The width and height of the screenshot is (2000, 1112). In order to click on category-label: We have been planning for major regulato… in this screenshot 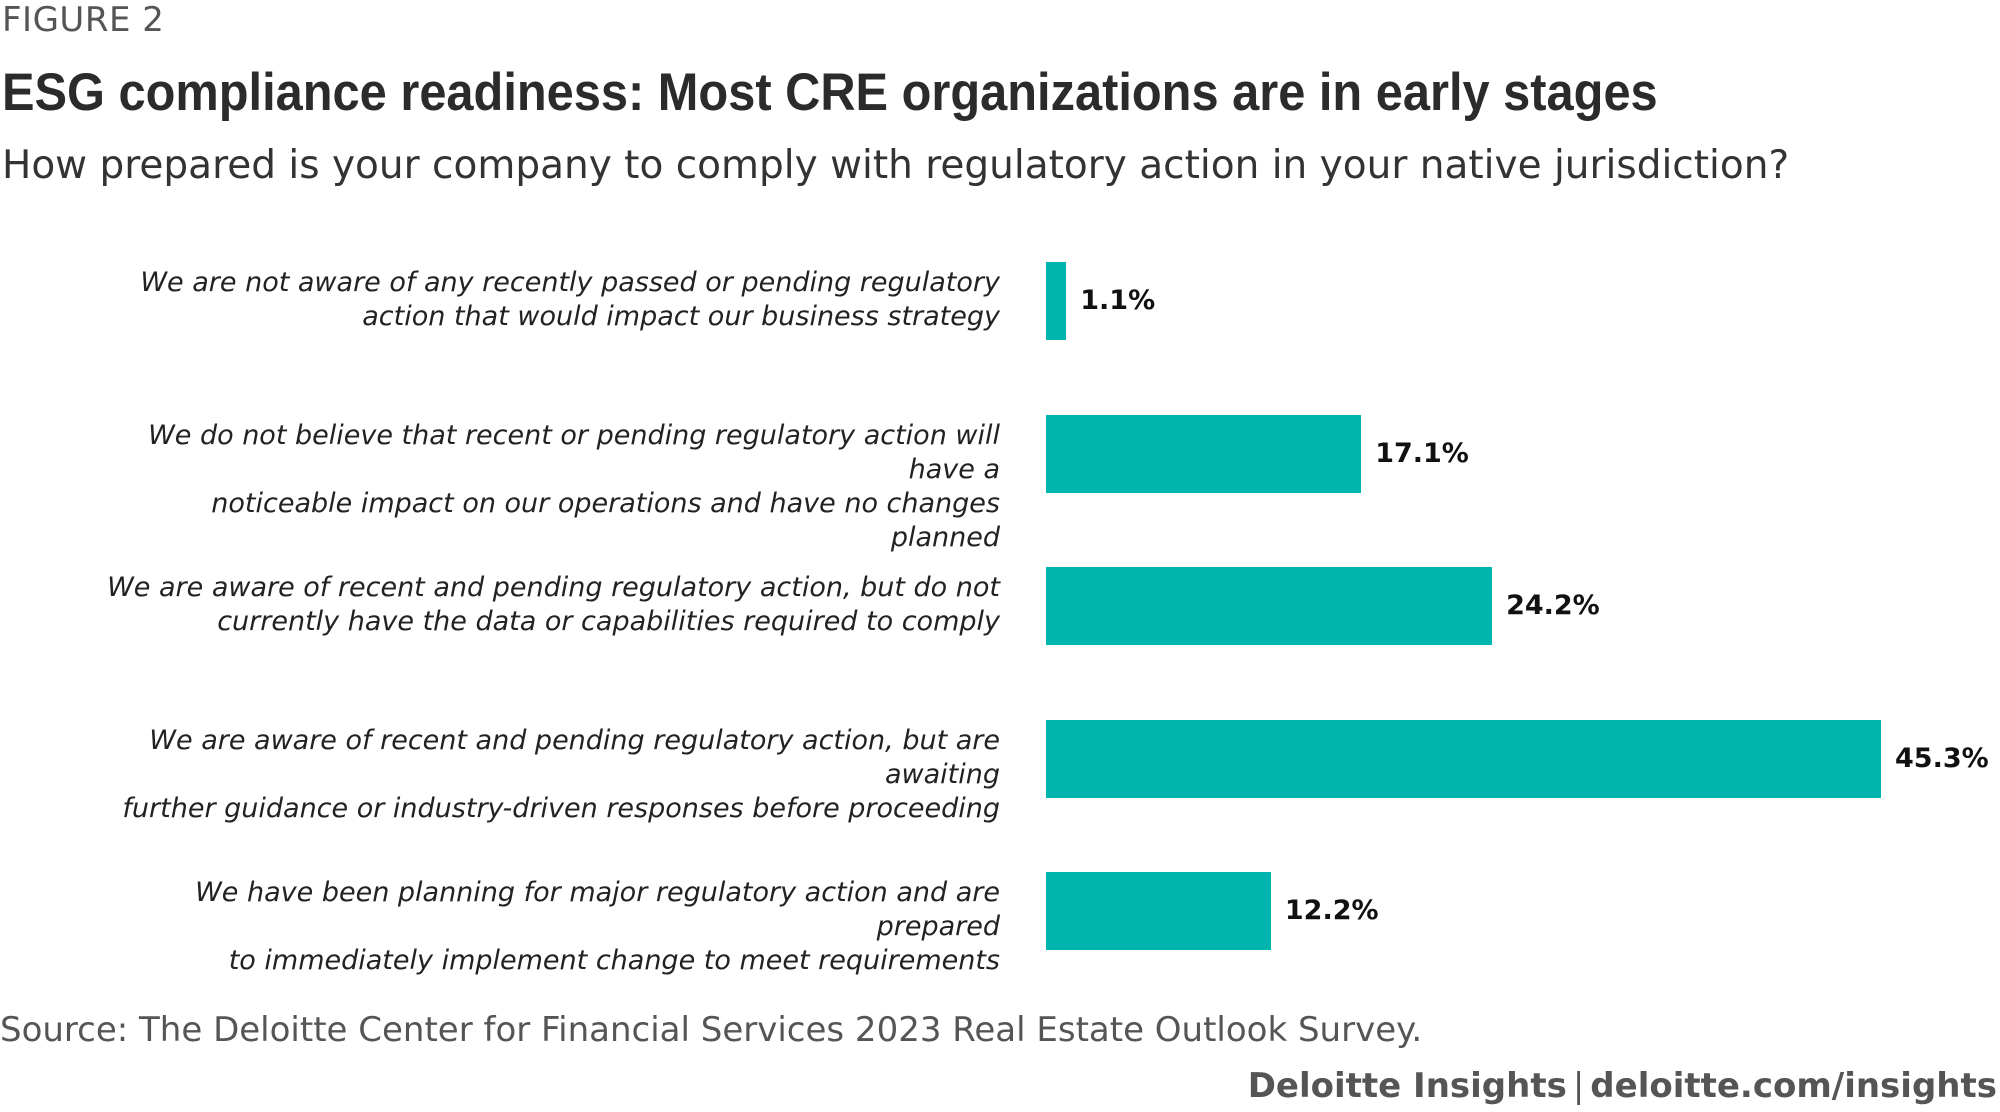, I will do `click(550, 927)`.